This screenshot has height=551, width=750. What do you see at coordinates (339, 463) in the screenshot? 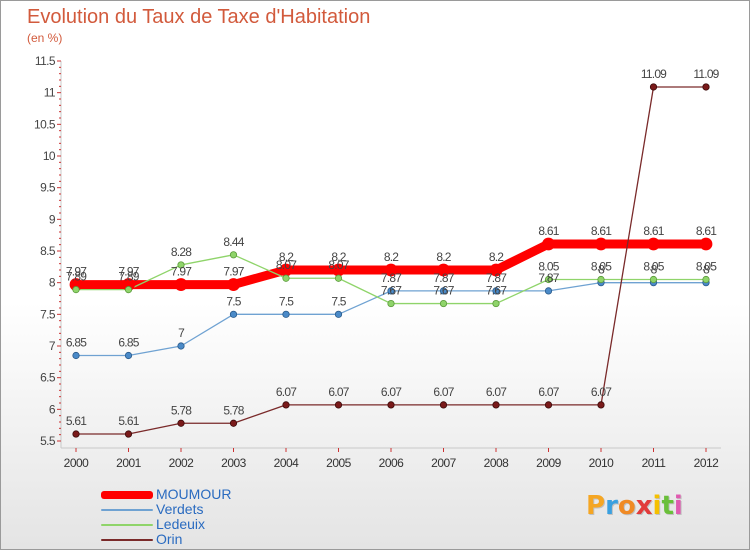
I see `x-tick-label: 2005` at bounding box center [339, 463].